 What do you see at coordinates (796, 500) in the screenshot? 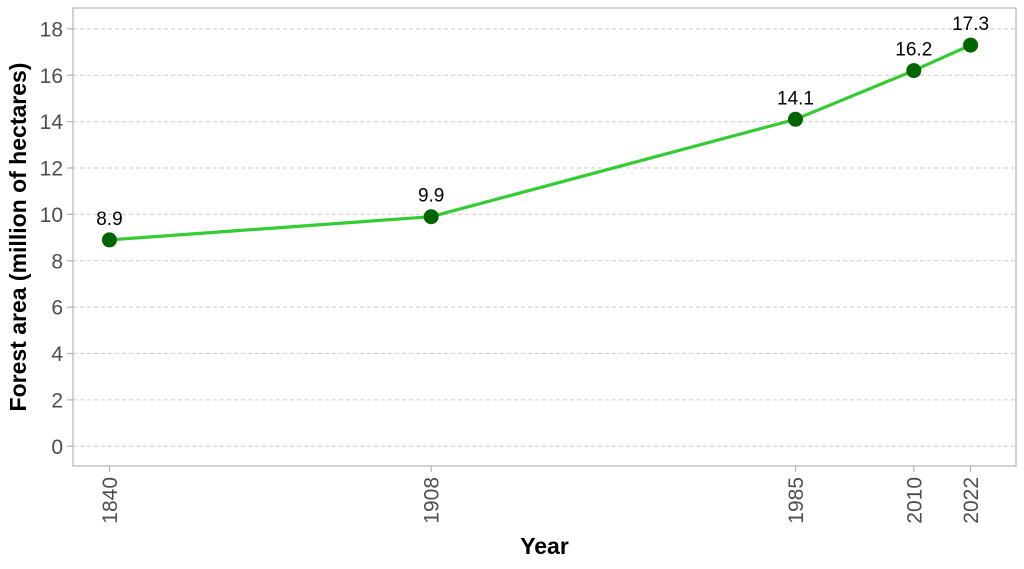
I see `x-tick-label: 1985` at bounding box center [796, 500].